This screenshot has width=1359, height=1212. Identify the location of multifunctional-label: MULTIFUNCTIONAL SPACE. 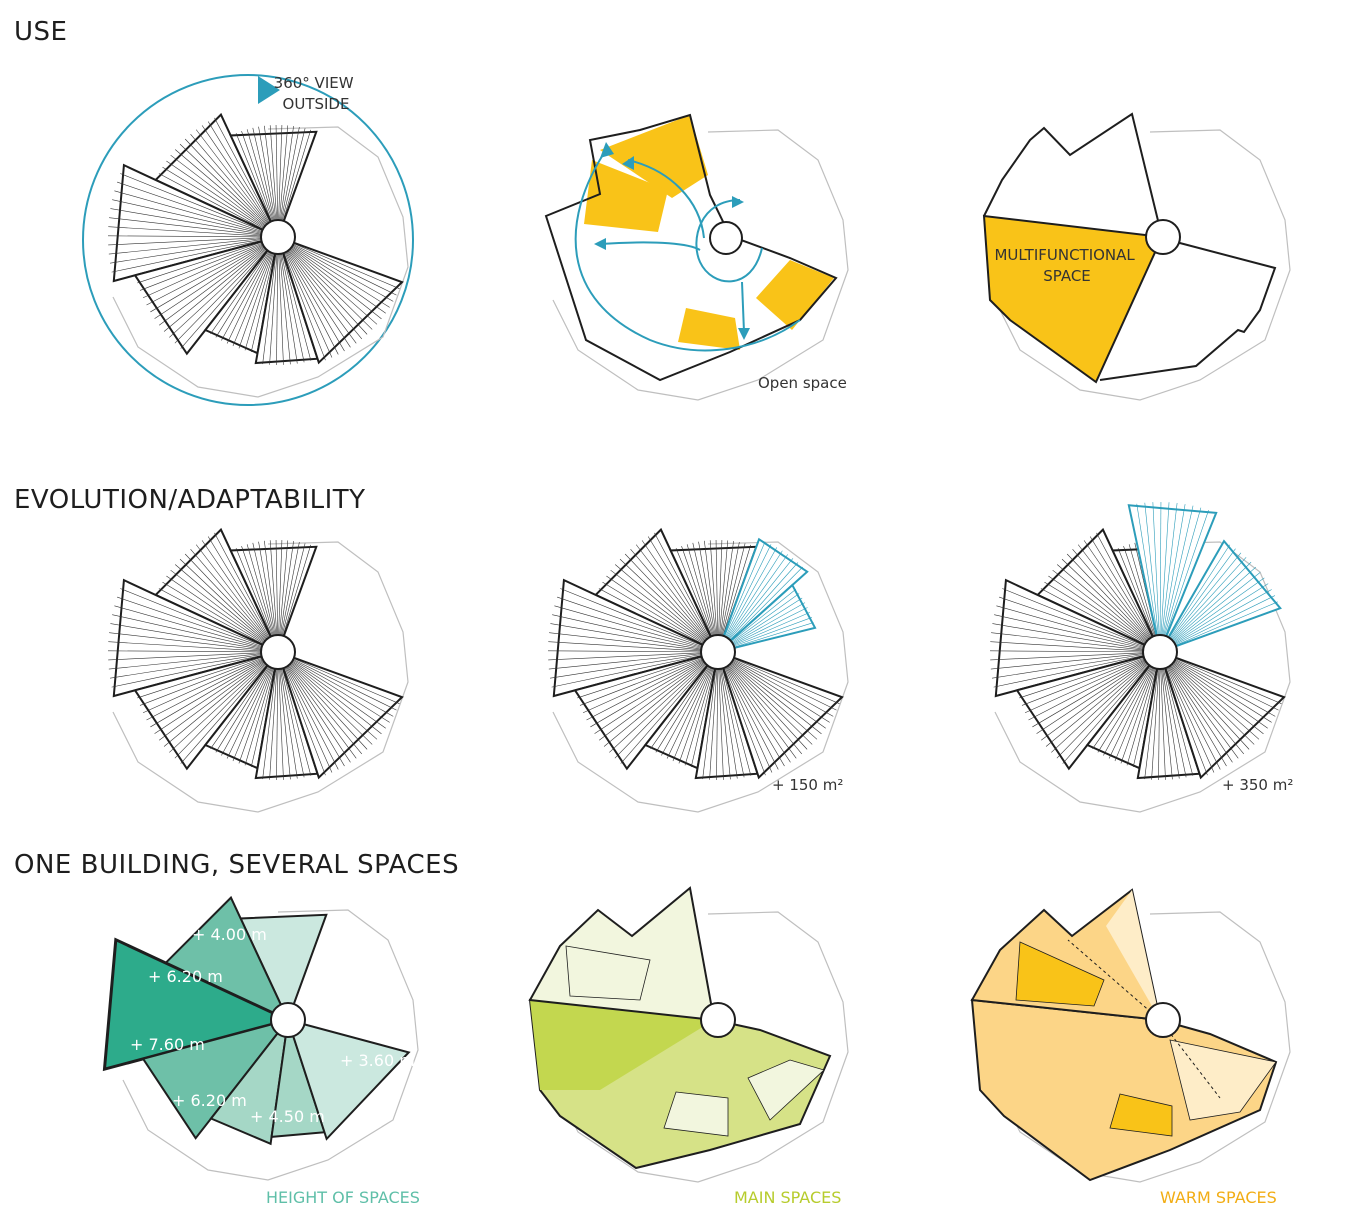
(1066, 265).